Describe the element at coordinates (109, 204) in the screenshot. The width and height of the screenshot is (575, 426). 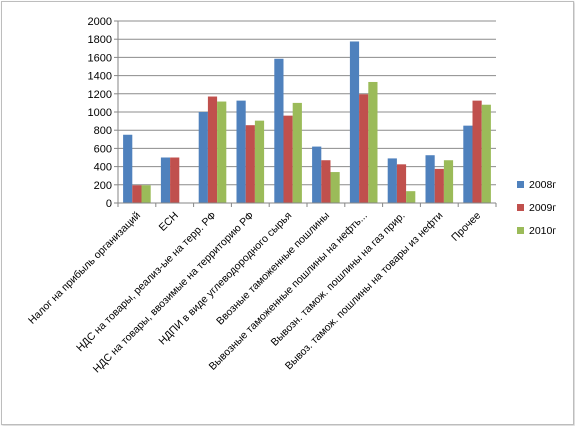
I see `y-tick-label: 0` at that location.